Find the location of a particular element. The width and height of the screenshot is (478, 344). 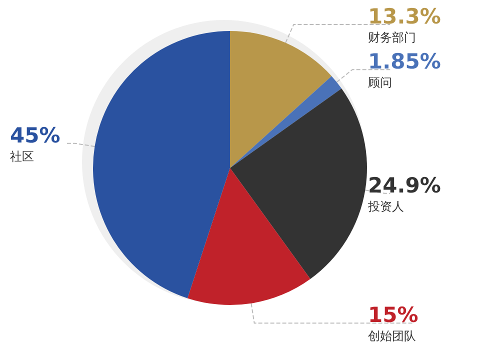

data-label: 15% is located at coordinates (393, 315).